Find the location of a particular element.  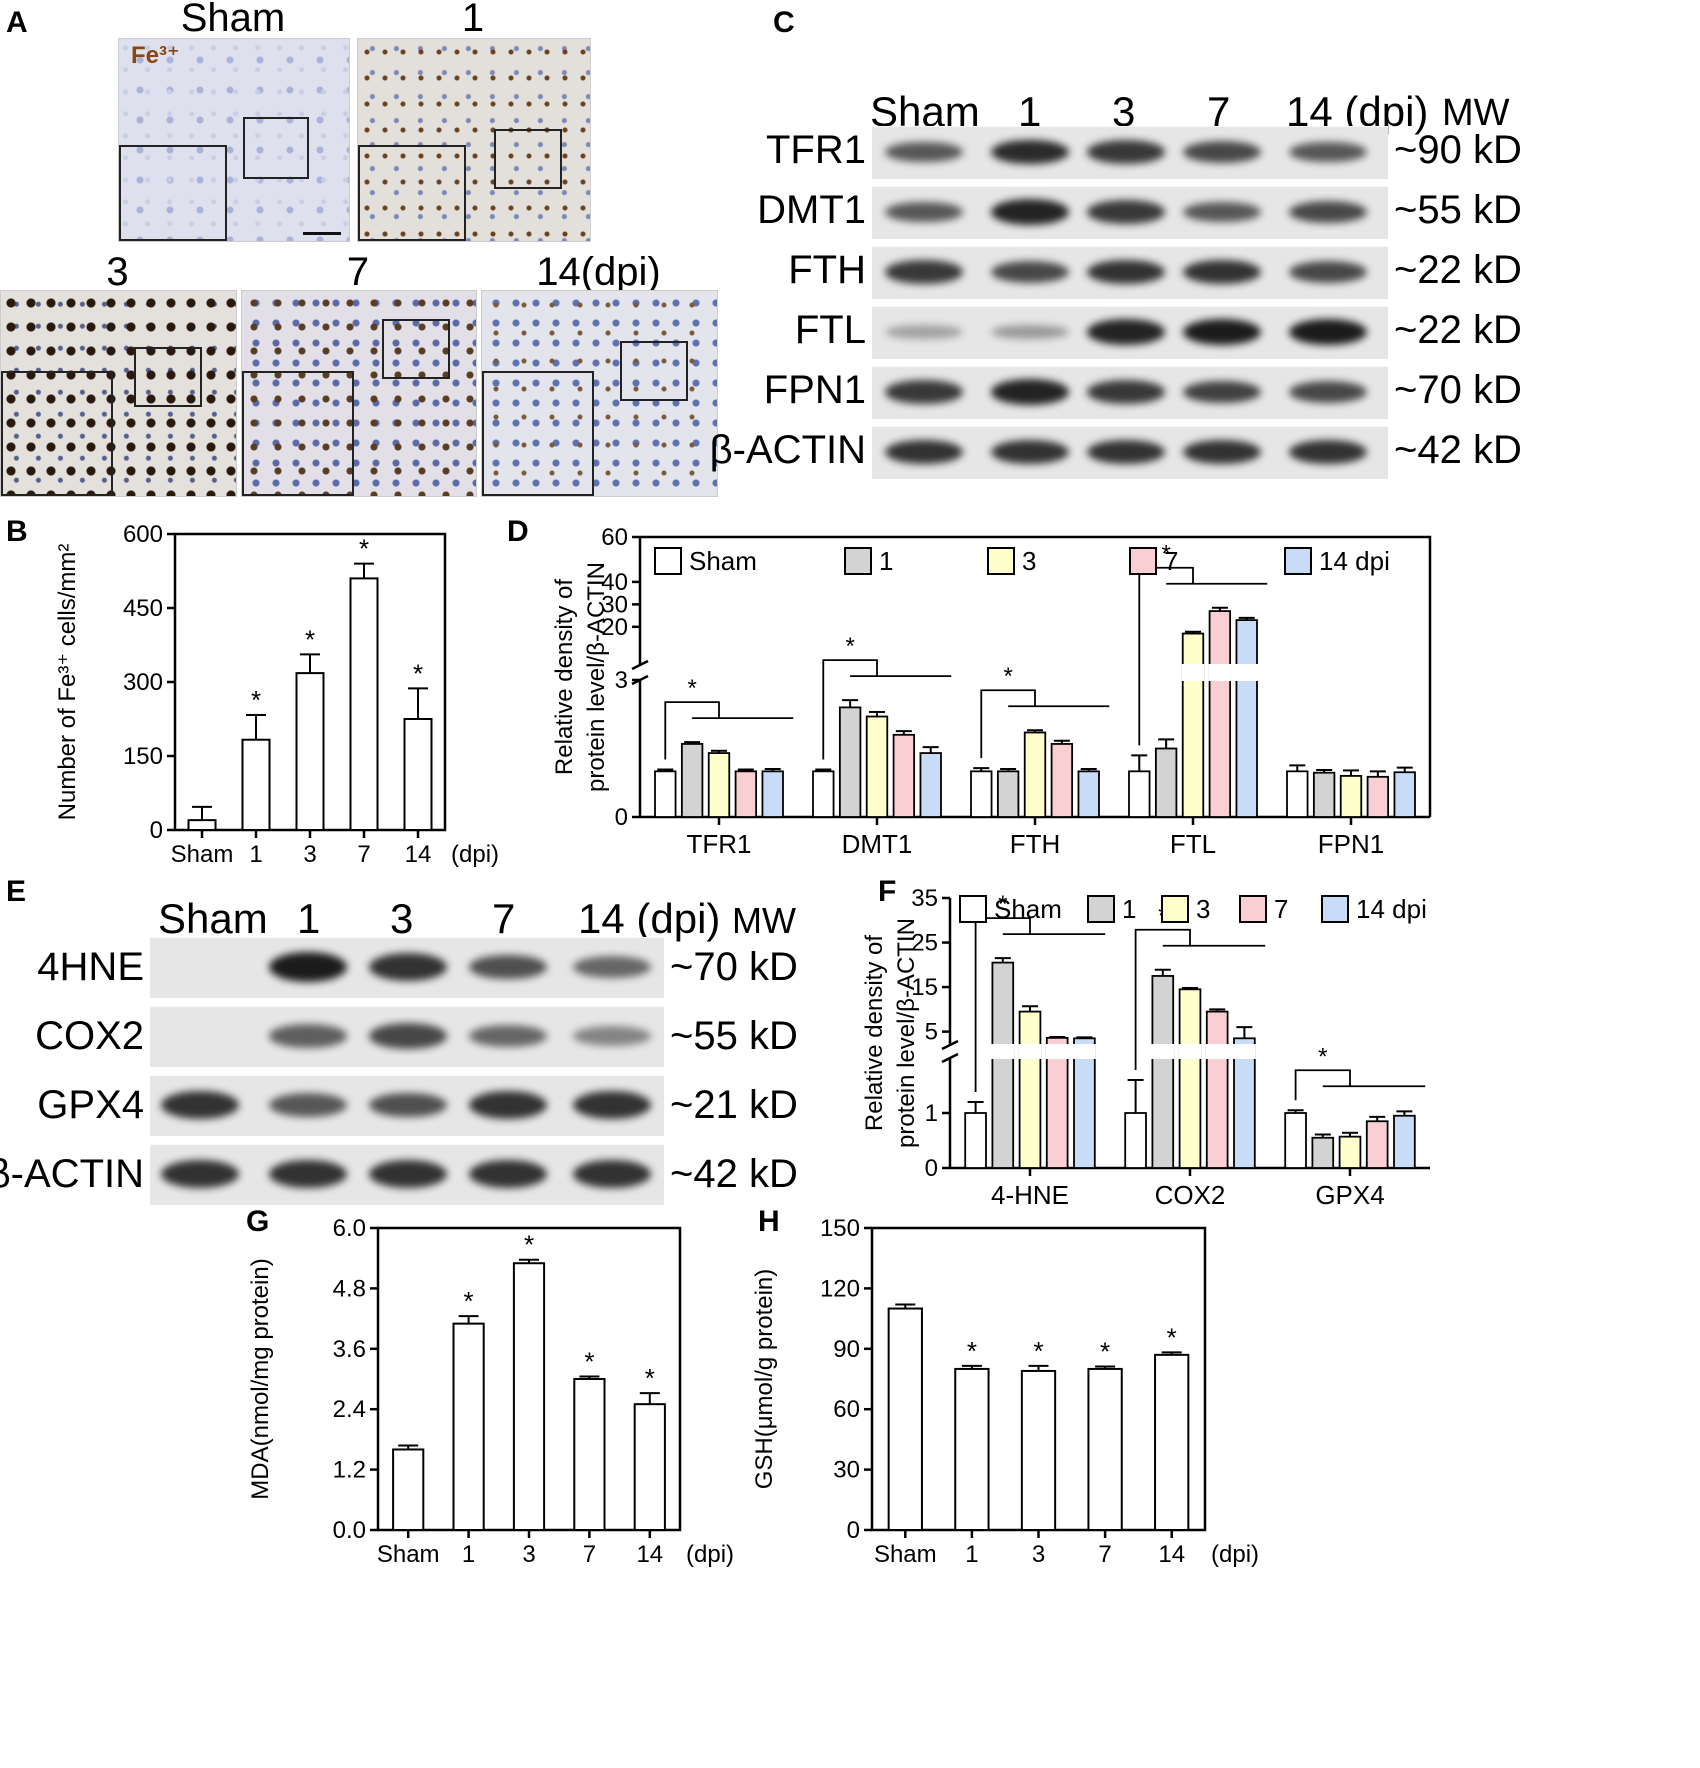

blot-label: 4HNE is located at coordinates (90, 967).